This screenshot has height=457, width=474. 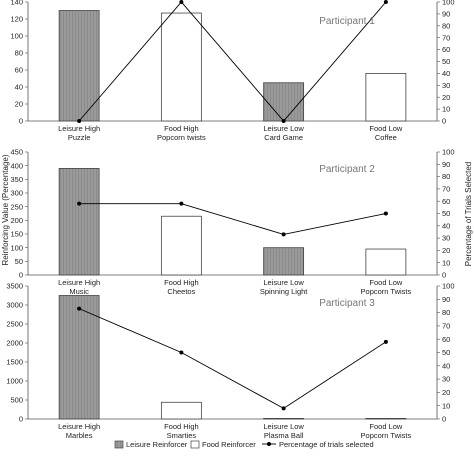 What do you see at coordinates (16, 247) in the screenshot?
I see `left-tick-label: 100` at bounding box center [16, 247].